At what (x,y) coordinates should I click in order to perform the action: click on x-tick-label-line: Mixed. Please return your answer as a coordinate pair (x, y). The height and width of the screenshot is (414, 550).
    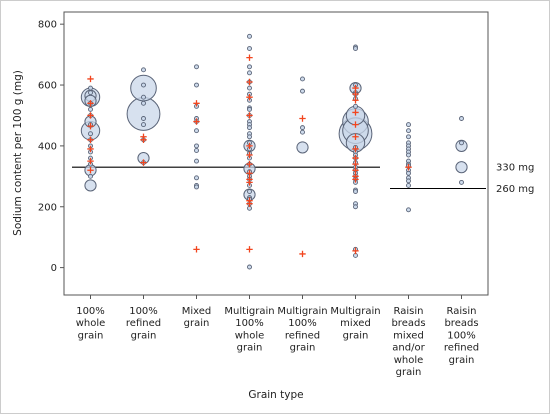
    Looking at the image, I should click on (197, 311).